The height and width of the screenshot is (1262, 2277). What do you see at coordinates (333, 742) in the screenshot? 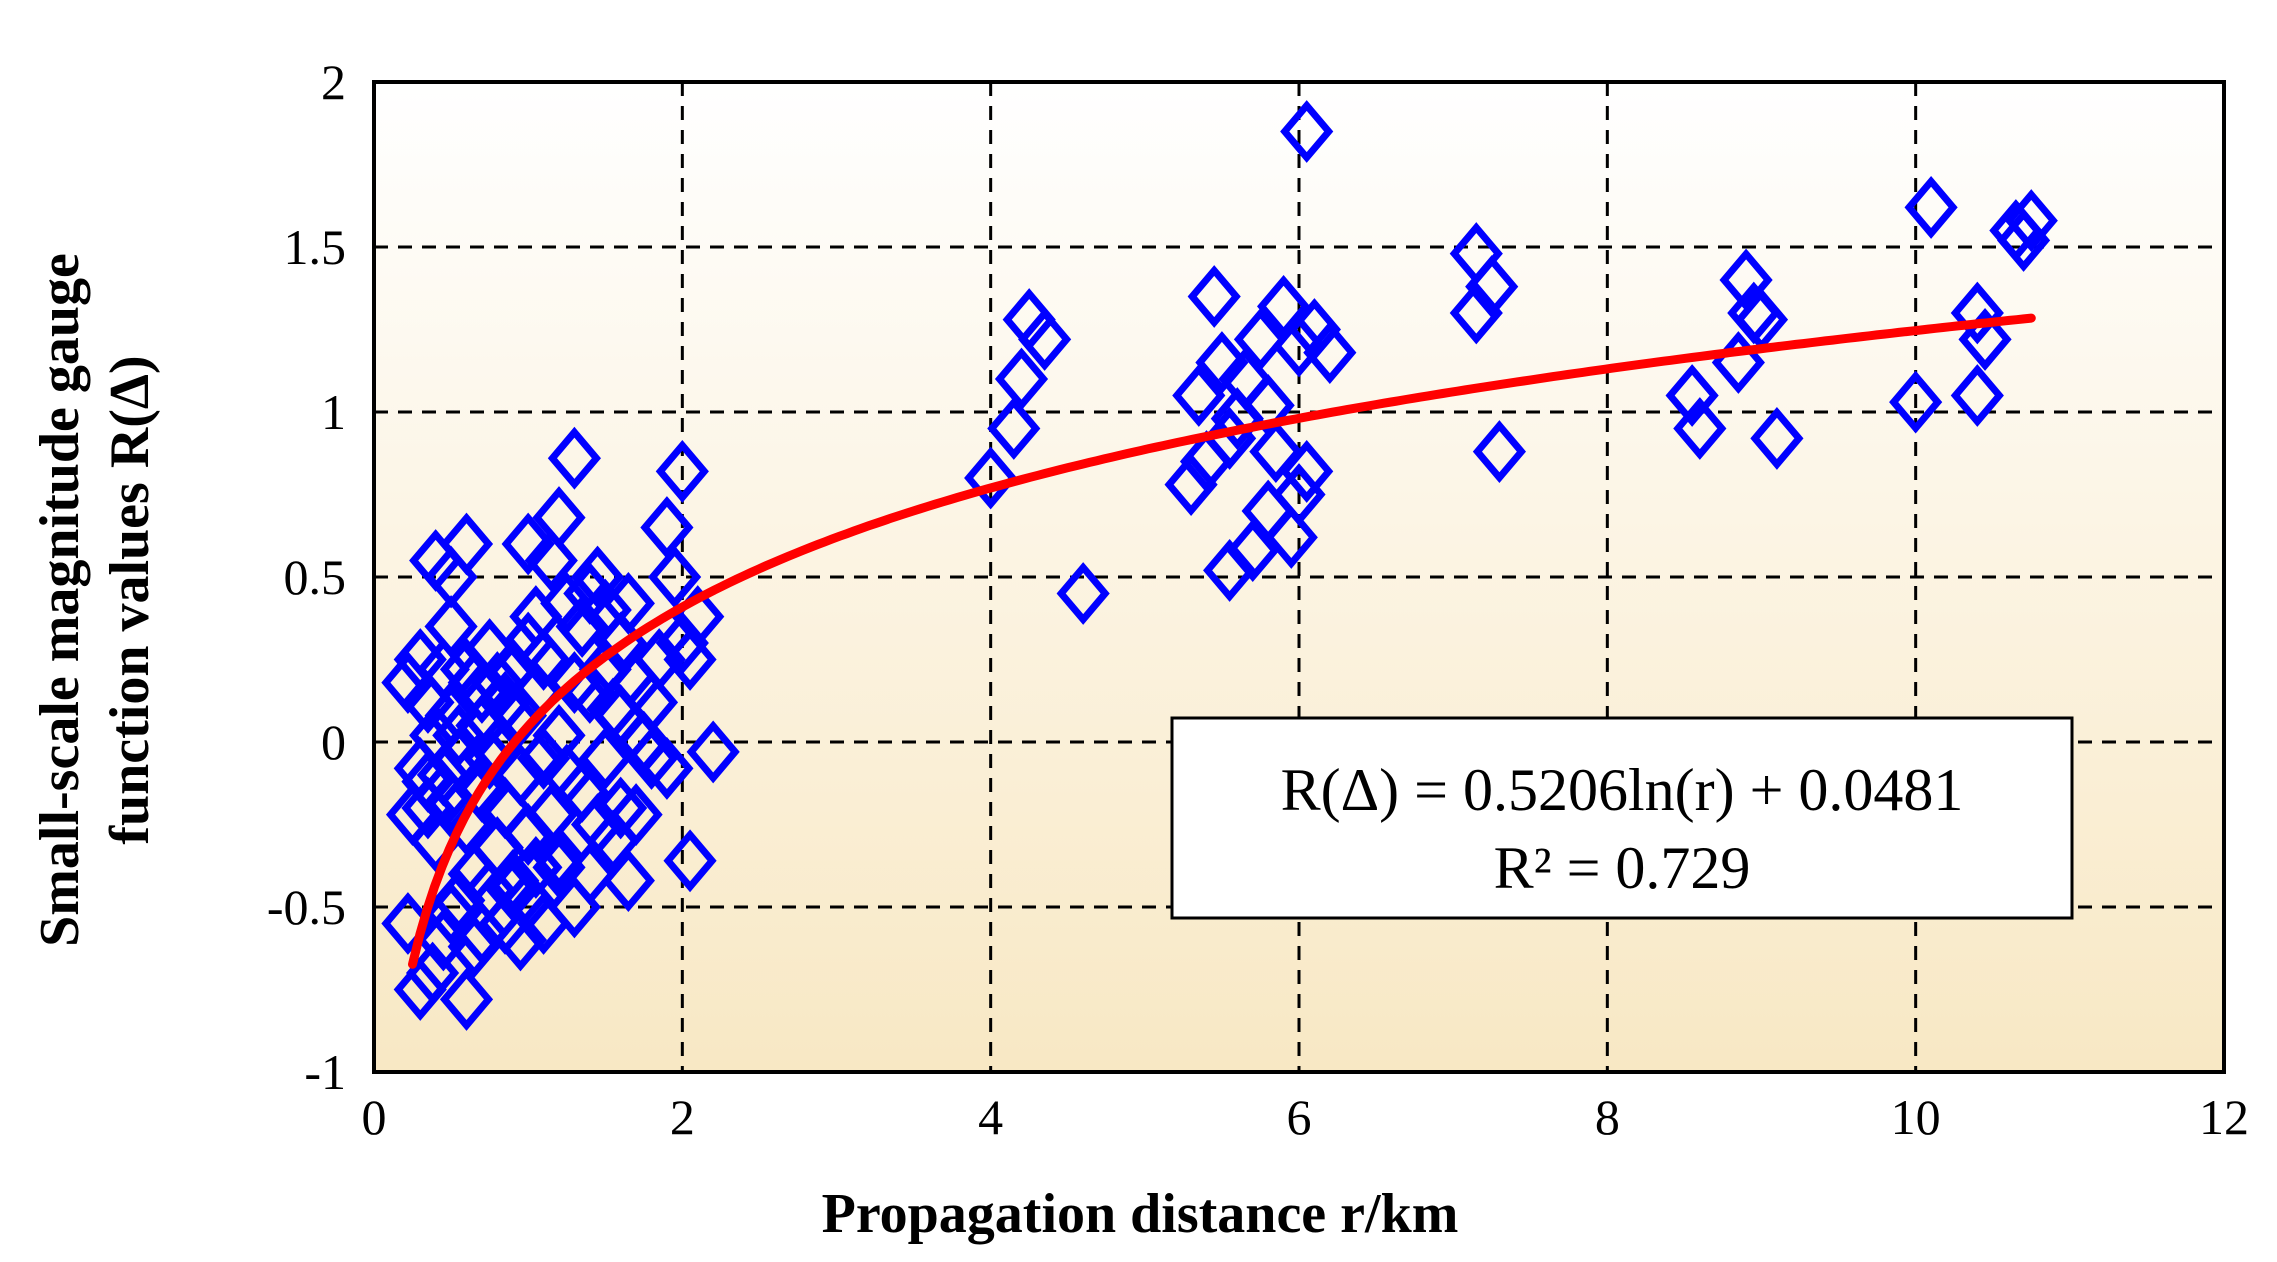
I see `y-tick-label: 0` at bounding box center [333, 742].